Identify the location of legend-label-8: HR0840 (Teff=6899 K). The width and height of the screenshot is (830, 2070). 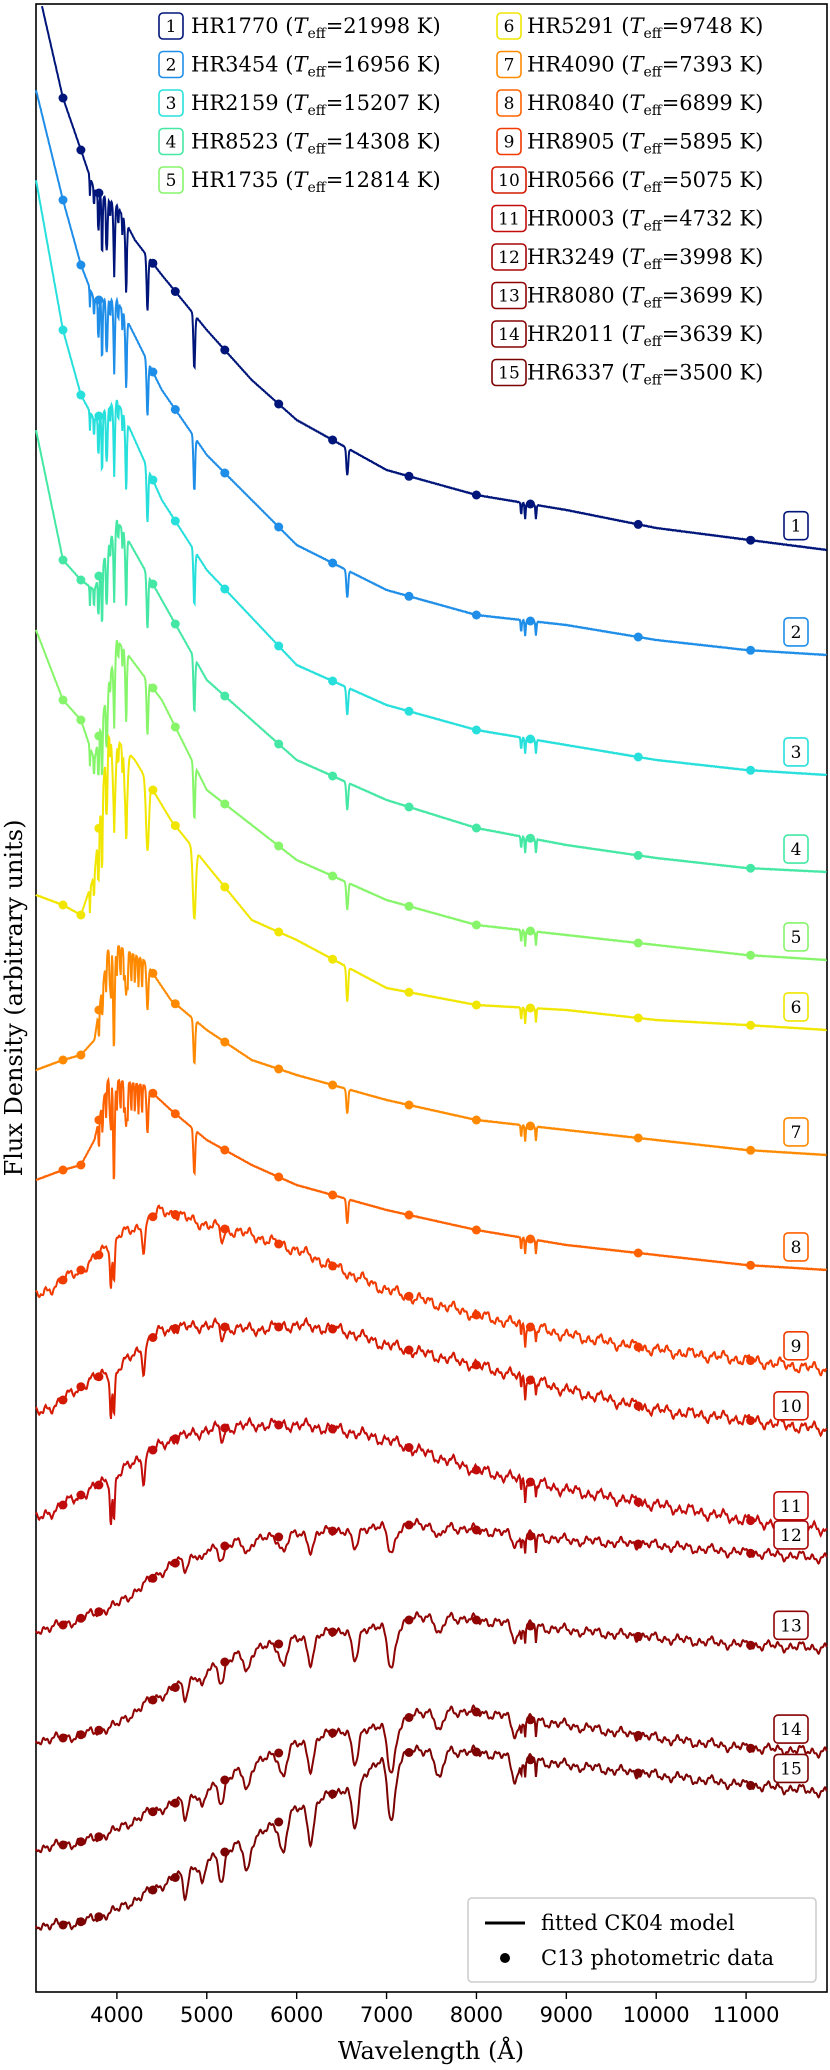
(645, 105).